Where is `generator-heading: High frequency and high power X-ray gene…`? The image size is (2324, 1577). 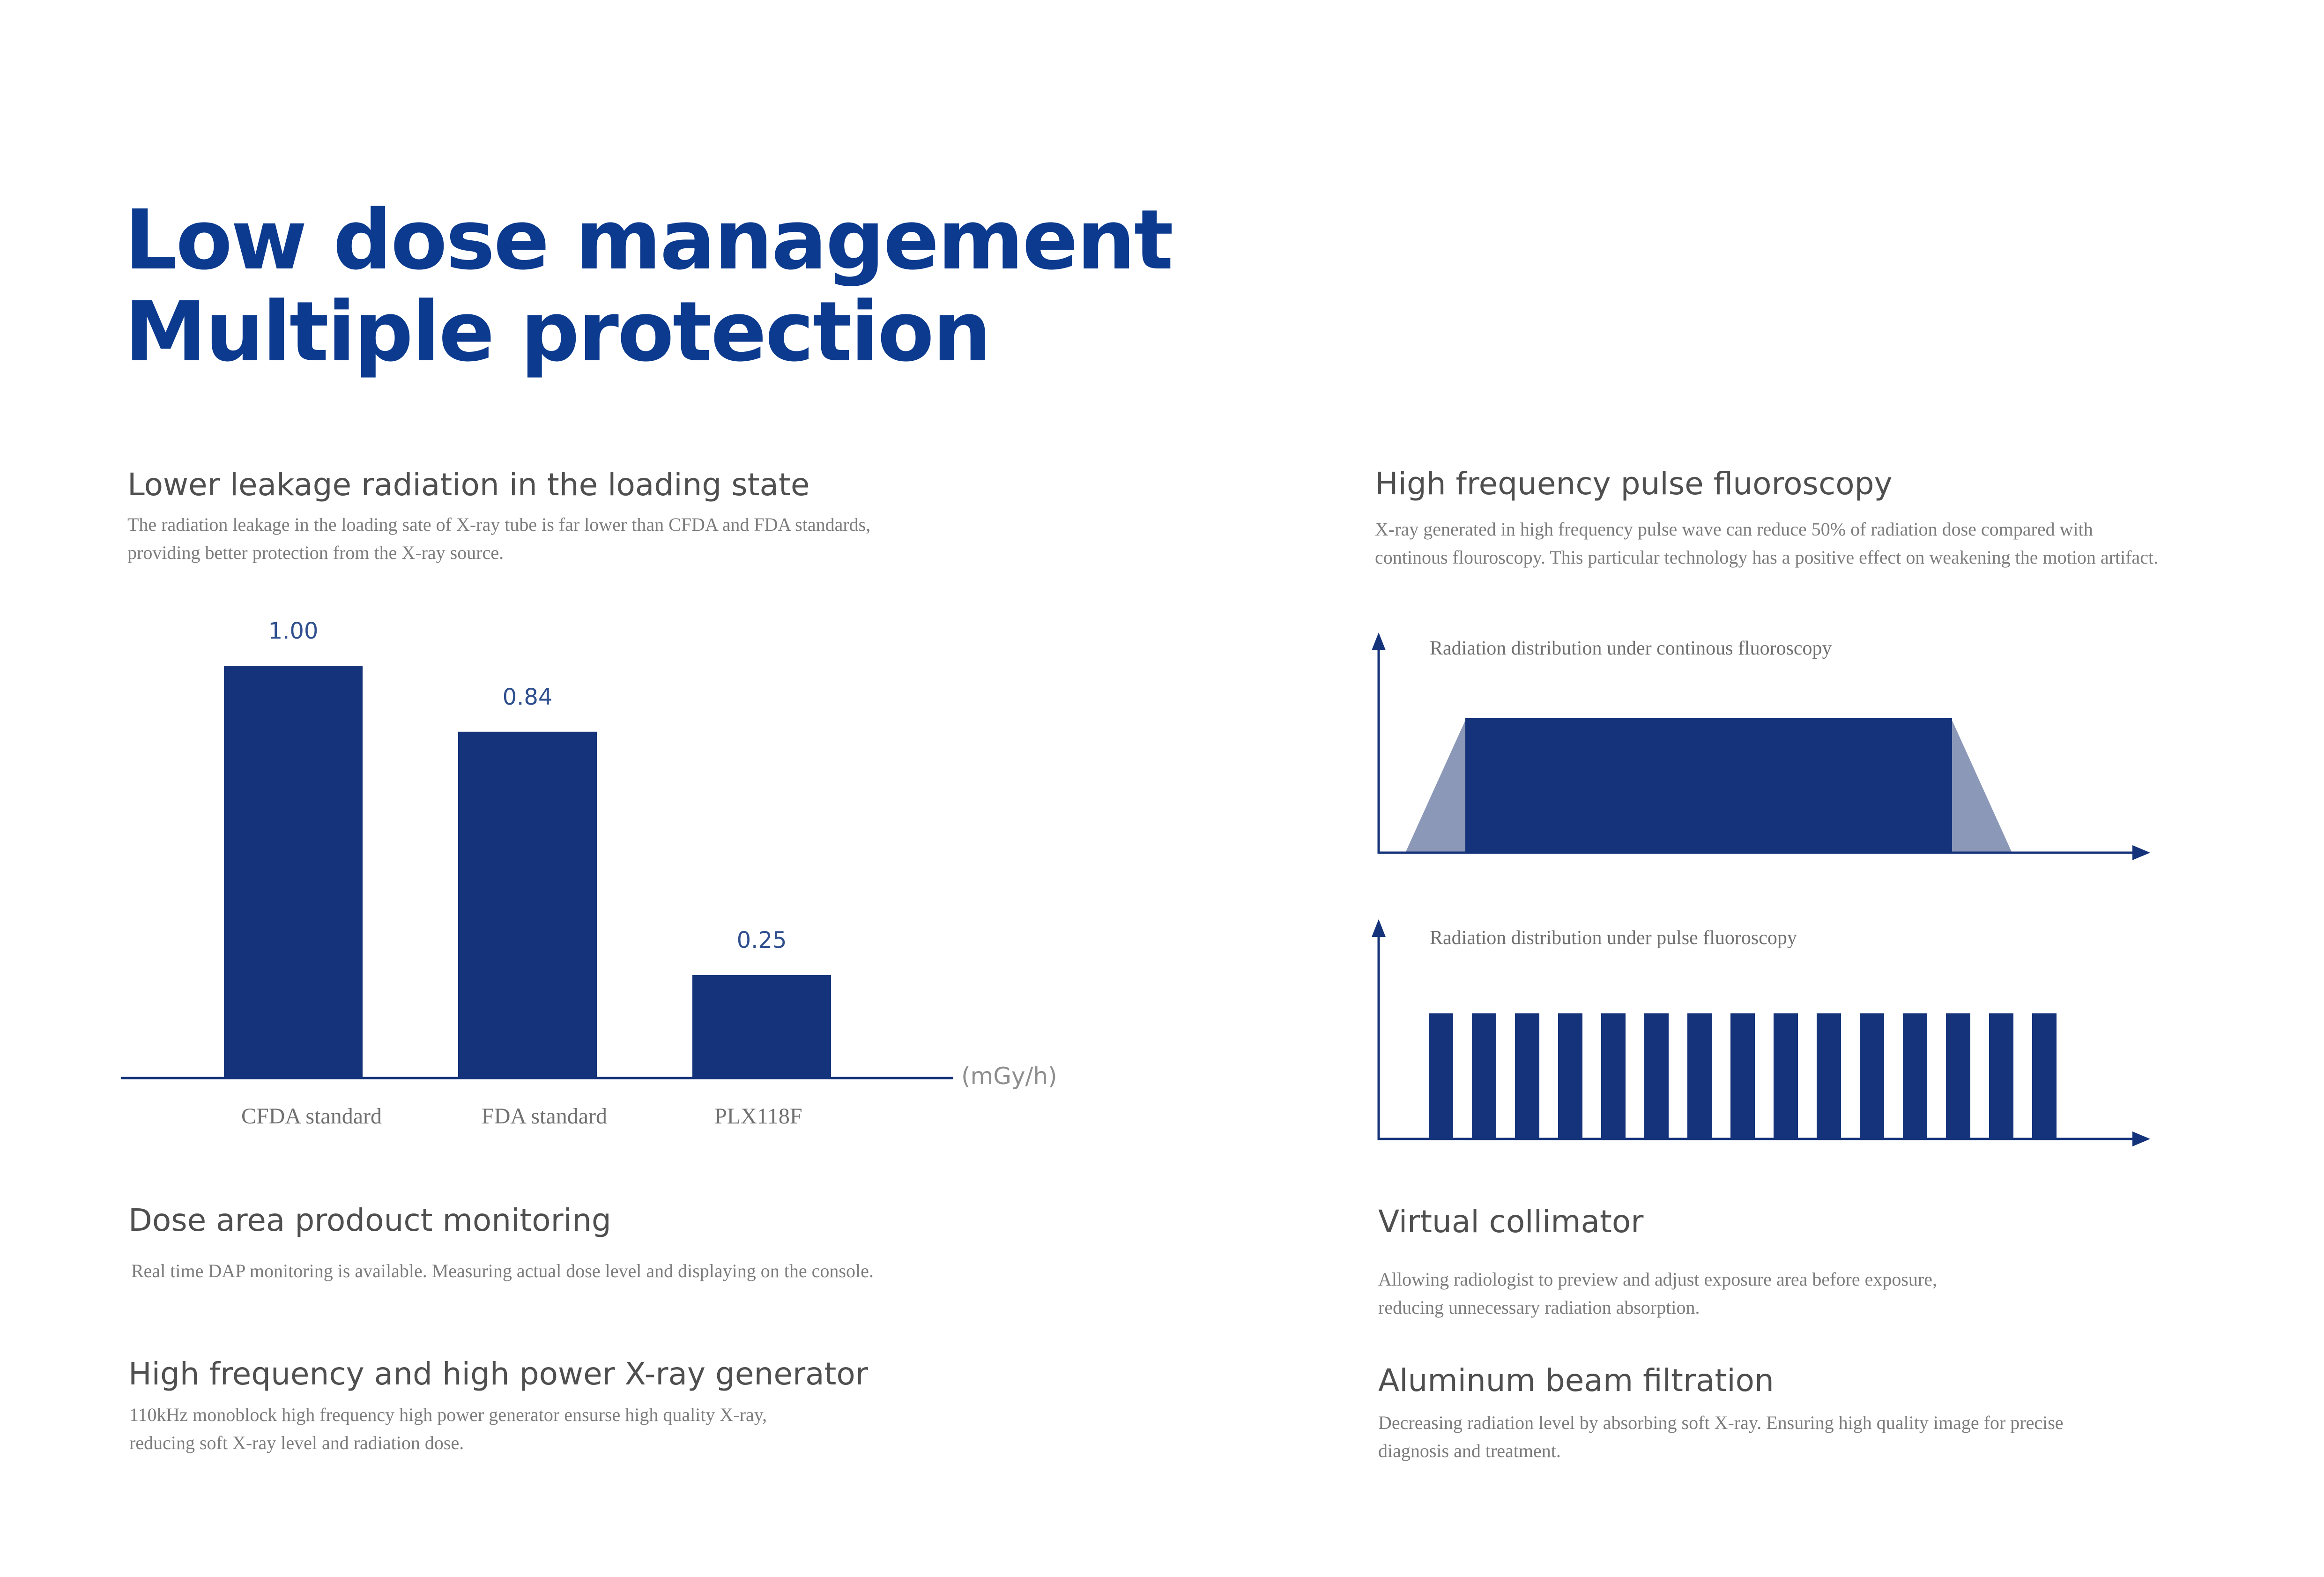
generator-heading: High frequency and high power X-ray gene… is located at coordinates (498, 1374).